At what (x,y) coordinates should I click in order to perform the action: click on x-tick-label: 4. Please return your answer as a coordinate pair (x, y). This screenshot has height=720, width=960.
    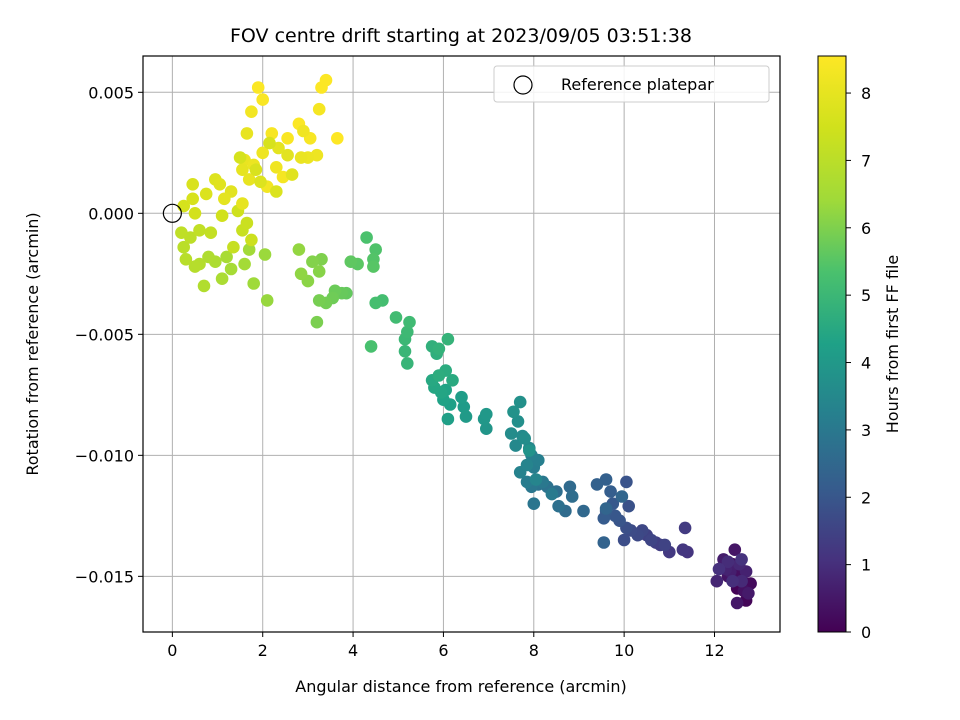
    Looking at the image, I should click on (353, 650).